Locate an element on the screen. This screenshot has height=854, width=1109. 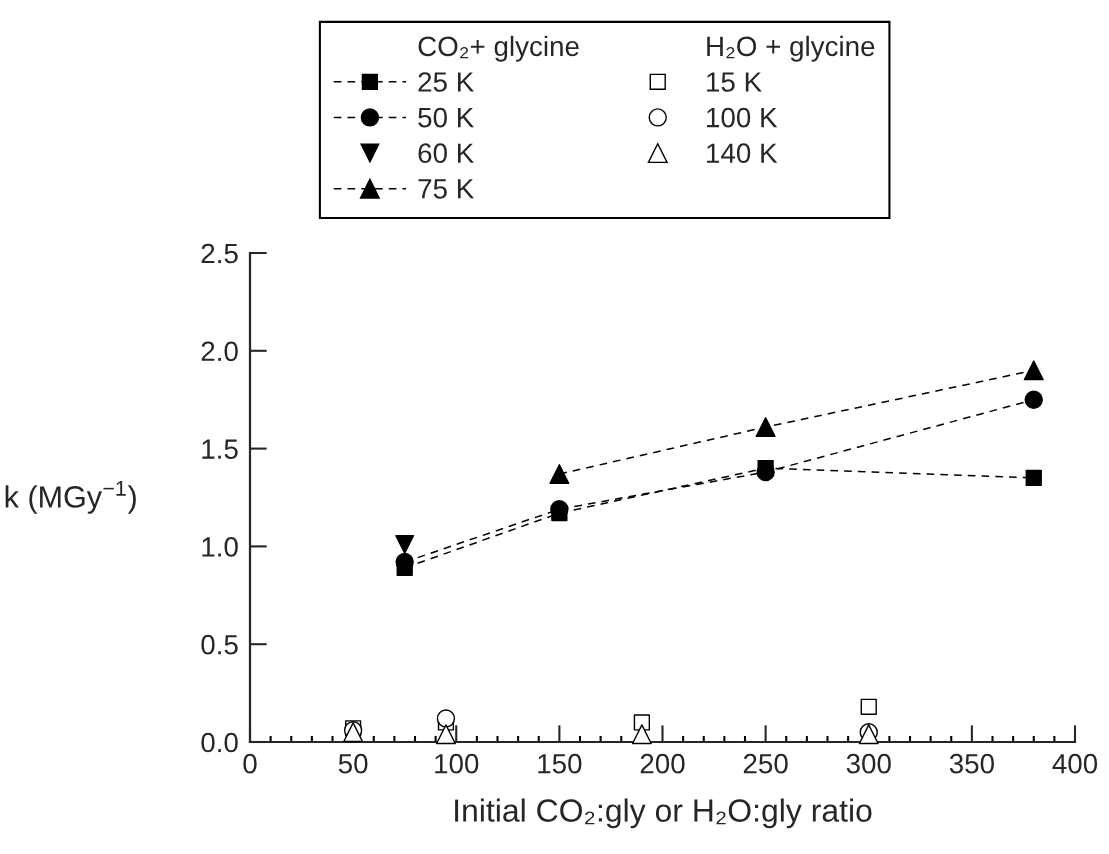
x-tick-label: 0 is located at coordinates (250, 763).